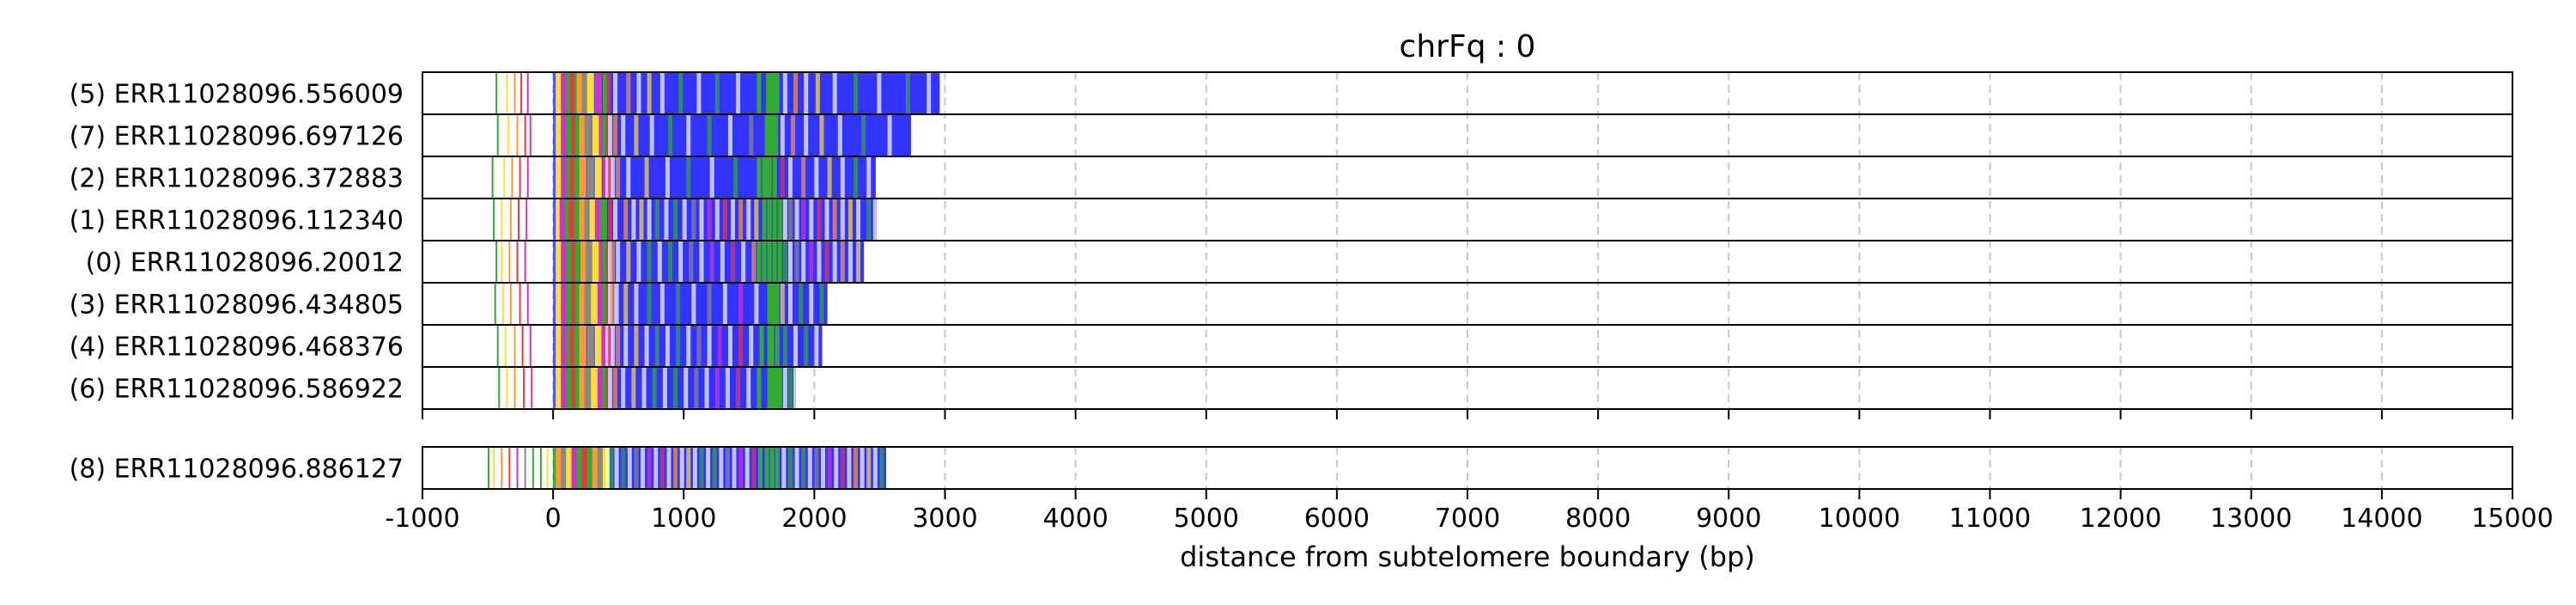 This screenshot has width=2576, height=605. What do you see at coordinates (944, 519) in the screenshot?
I see `x-tick-label: 3000` at bounding box center [944, 519].